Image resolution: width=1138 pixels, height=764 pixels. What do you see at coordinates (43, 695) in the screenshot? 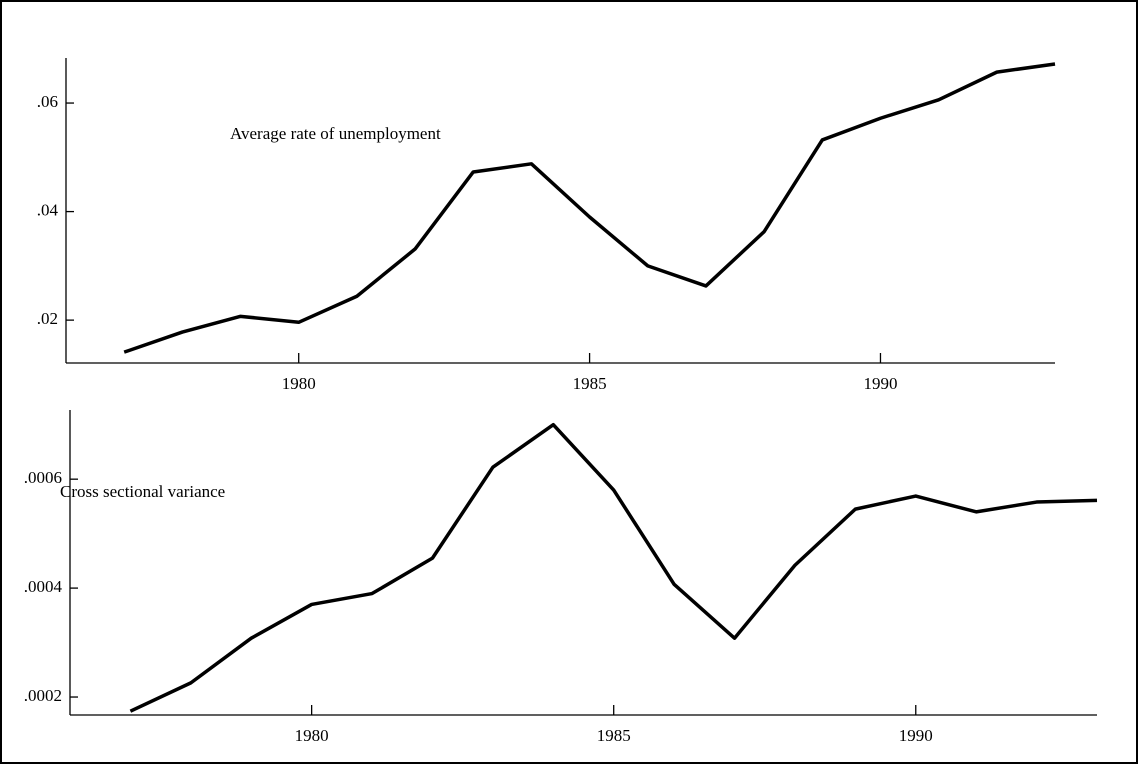
I see `y-tick-label: .0002` at bounding box center [43, 695].